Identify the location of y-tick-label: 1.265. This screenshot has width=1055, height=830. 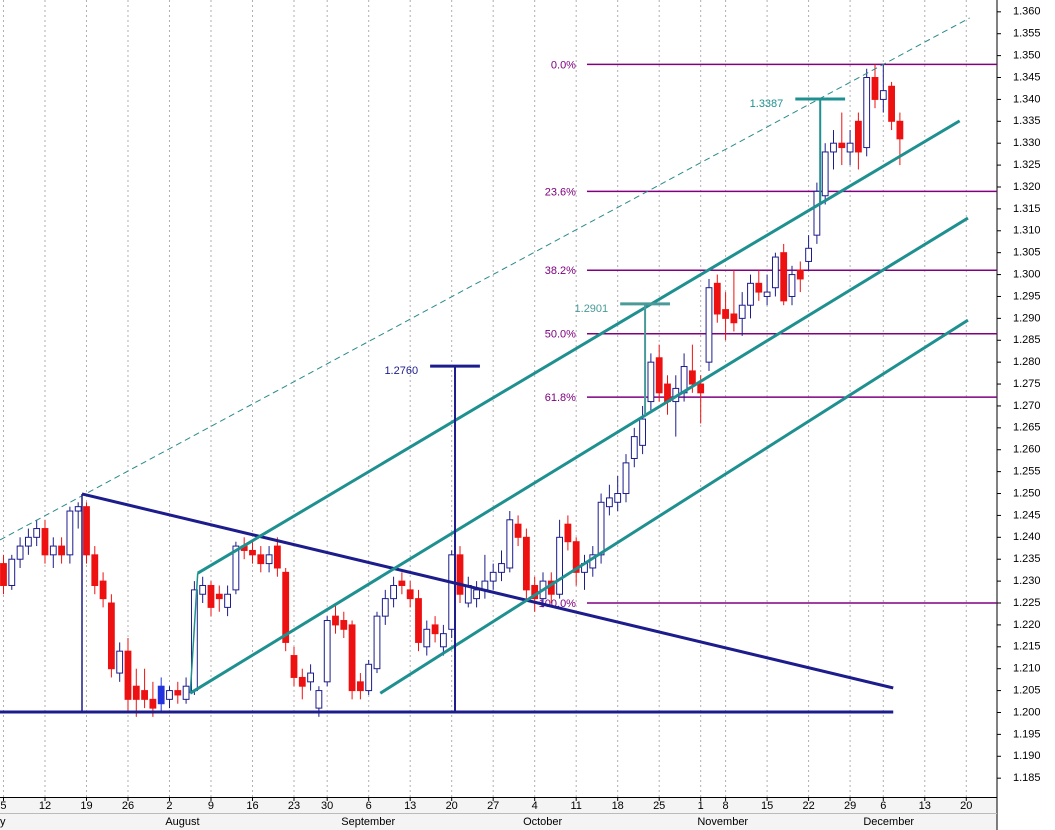
(1027, 428).